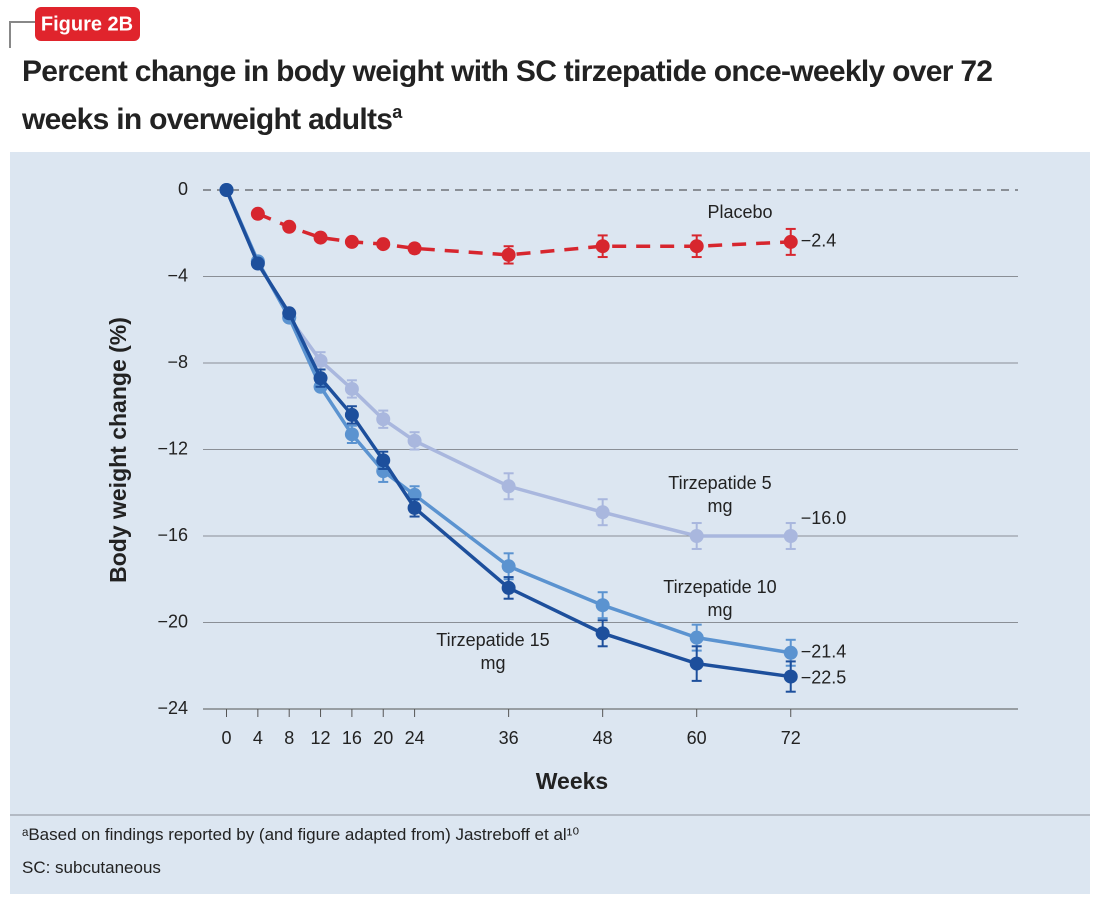 The width and height of the screenshot is (1100, 903). What do you see at coordinates (383, 738) in the screenshot?
I see `x-tick-label: 20` at bounding box center [383, 738].